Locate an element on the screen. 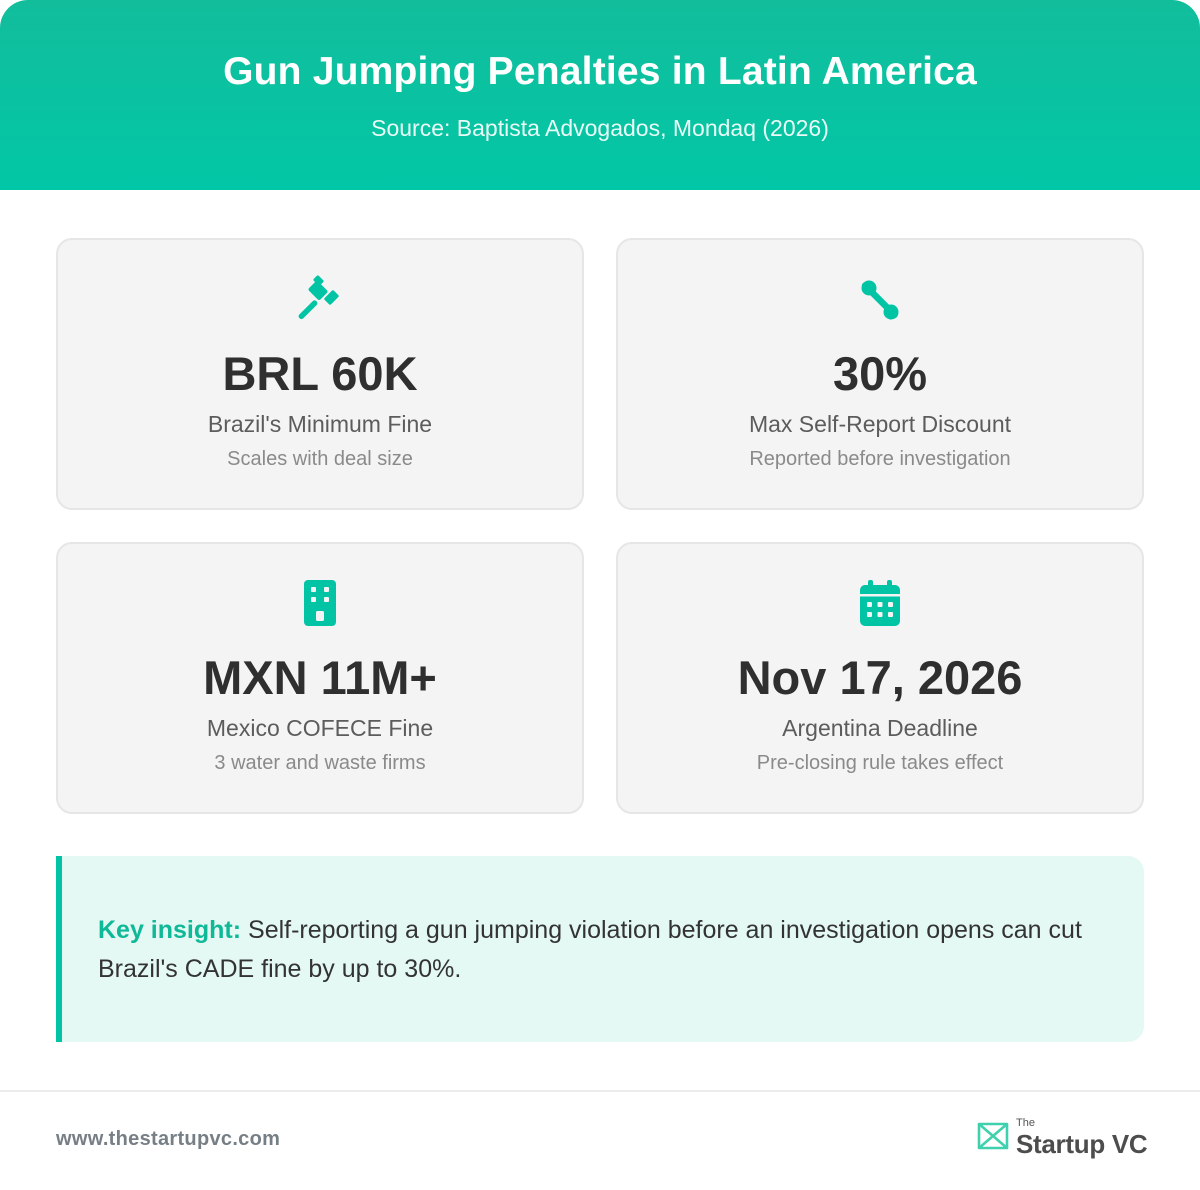 The image size is (1200, 1190). stat-label: Brazil's Minimum Fine is located at coordinates (320, 424).